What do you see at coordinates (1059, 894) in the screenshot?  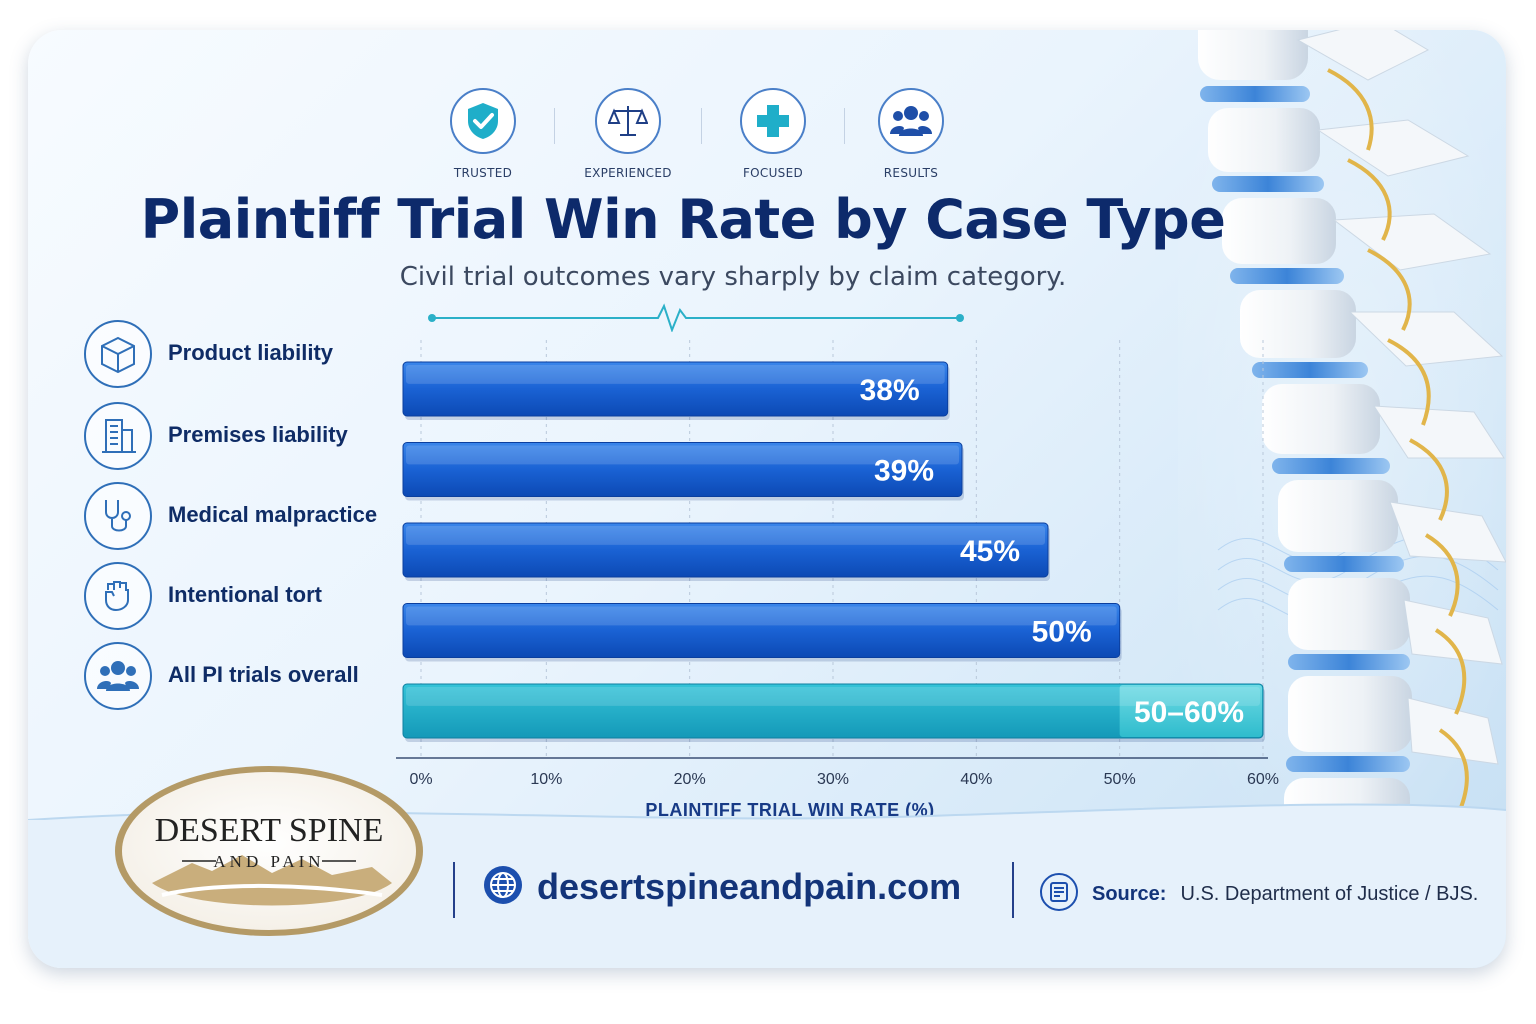 I see `document-icon` at bounding box center [1059, 894].